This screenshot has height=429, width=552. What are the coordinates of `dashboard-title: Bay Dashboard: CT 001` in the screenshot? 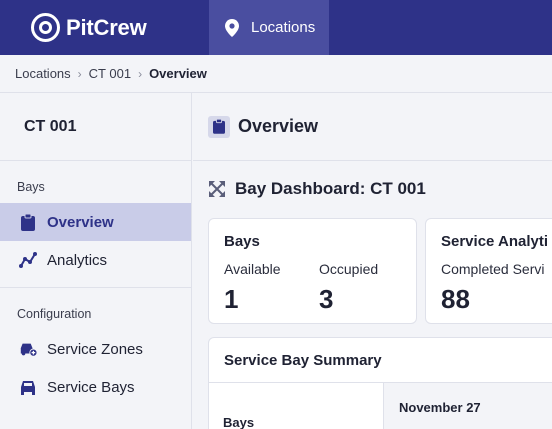 It's located at (317, 189).